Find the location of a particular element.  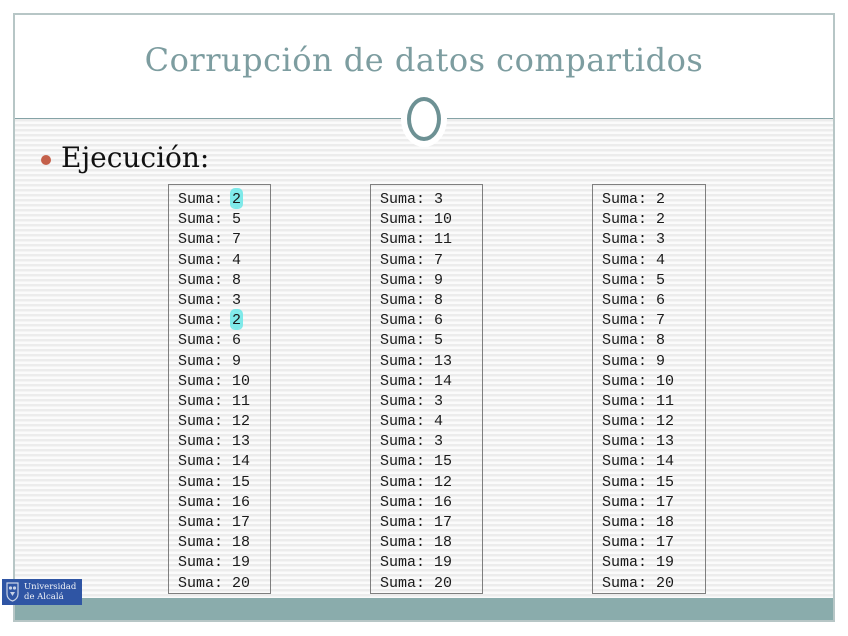

output-line: Suma: 11 is located at coordinates (653, 402).